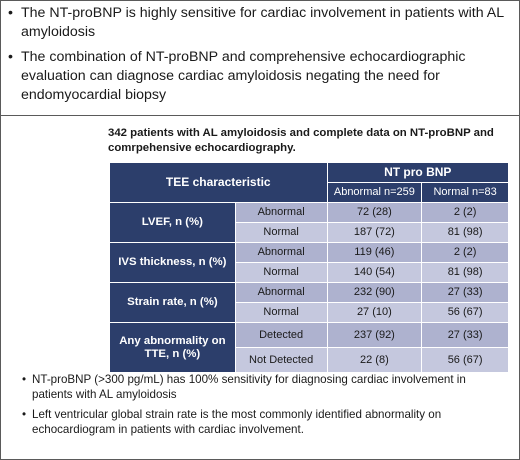  Describe the element at coordinates (374, 252) in the screenshot. I see `cell-value: 119 (46)` at that location.